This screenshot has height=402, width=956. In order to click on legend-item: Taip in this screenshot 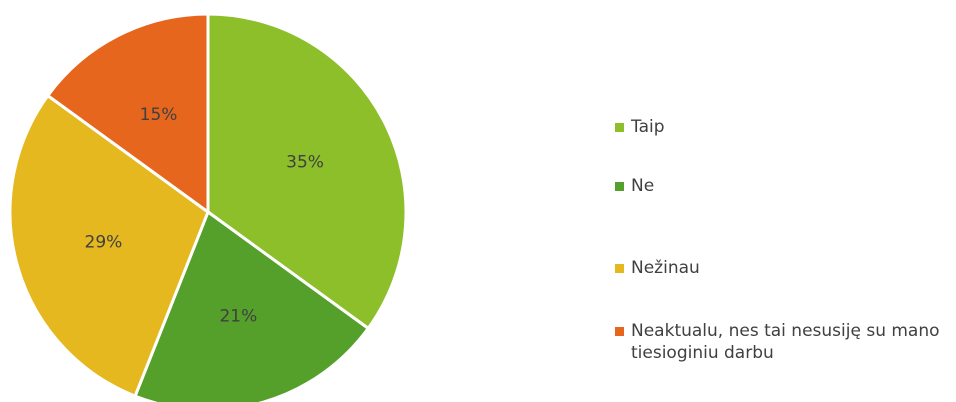, I will do `click(782, 127)`.